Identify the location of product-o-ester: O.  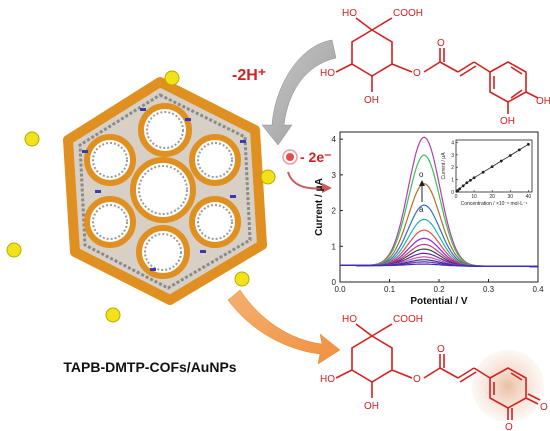
(417, 379).